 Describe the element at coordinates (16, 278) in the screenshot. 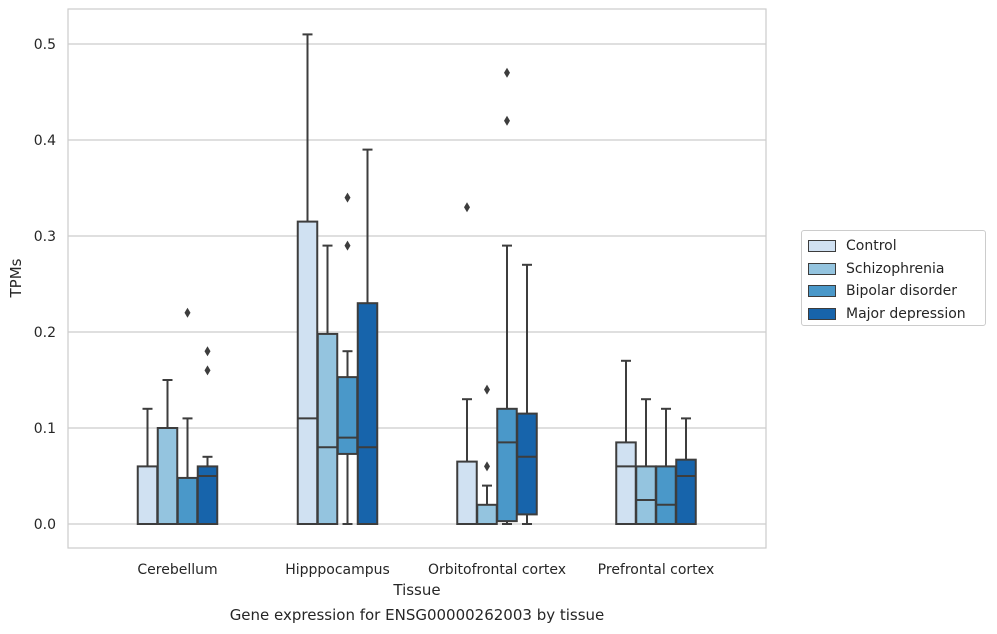

I see `y-axis-label: TPMs` at that location.